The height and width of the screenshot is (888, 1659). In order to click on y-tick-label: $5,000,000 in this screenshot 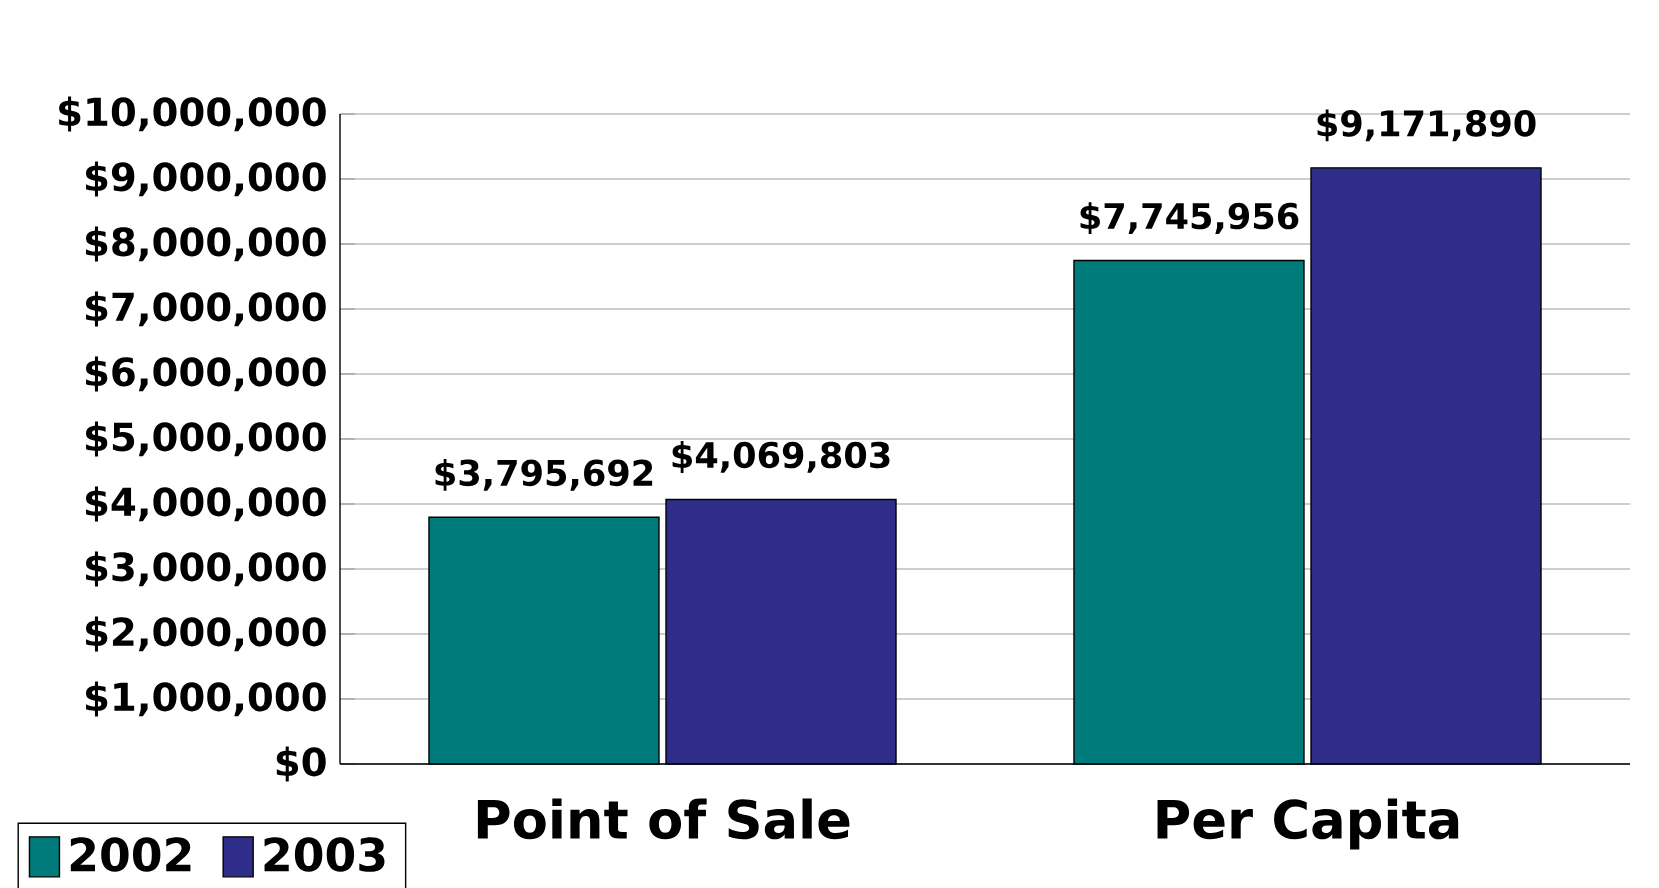, I will do `click(206, 439)`.